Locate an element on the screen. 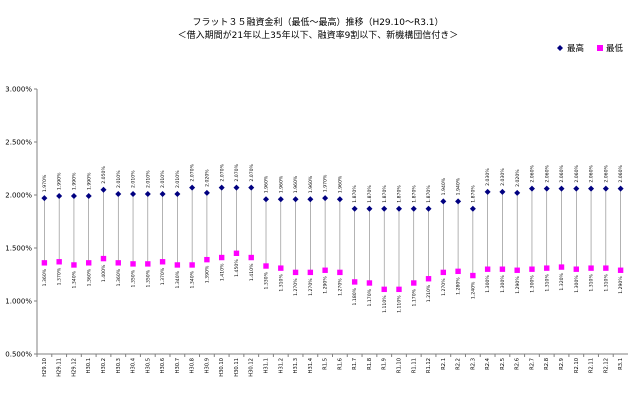 Image resolution: width=640 pixels, height=418 pixels. max-value-label: 2.030% is located at coordinates (503, 177).